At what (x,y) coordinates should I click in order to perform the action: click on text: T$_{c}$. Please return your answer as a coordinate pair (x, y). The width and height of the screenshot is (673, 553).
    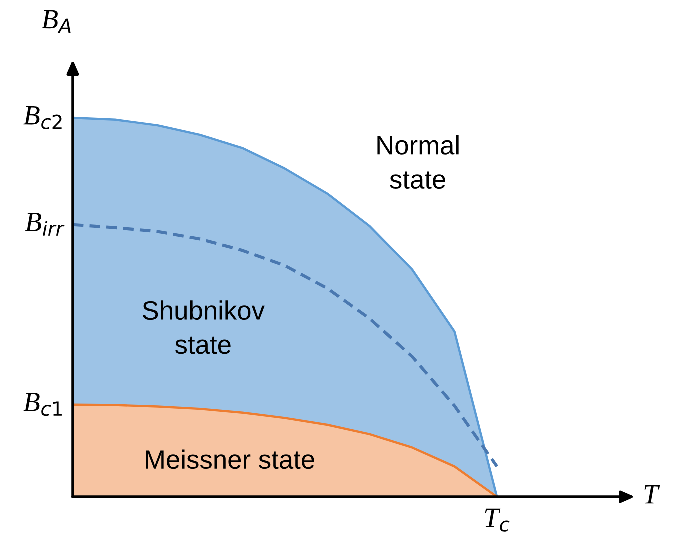
    Looking at the image, I should click on (497, 520).